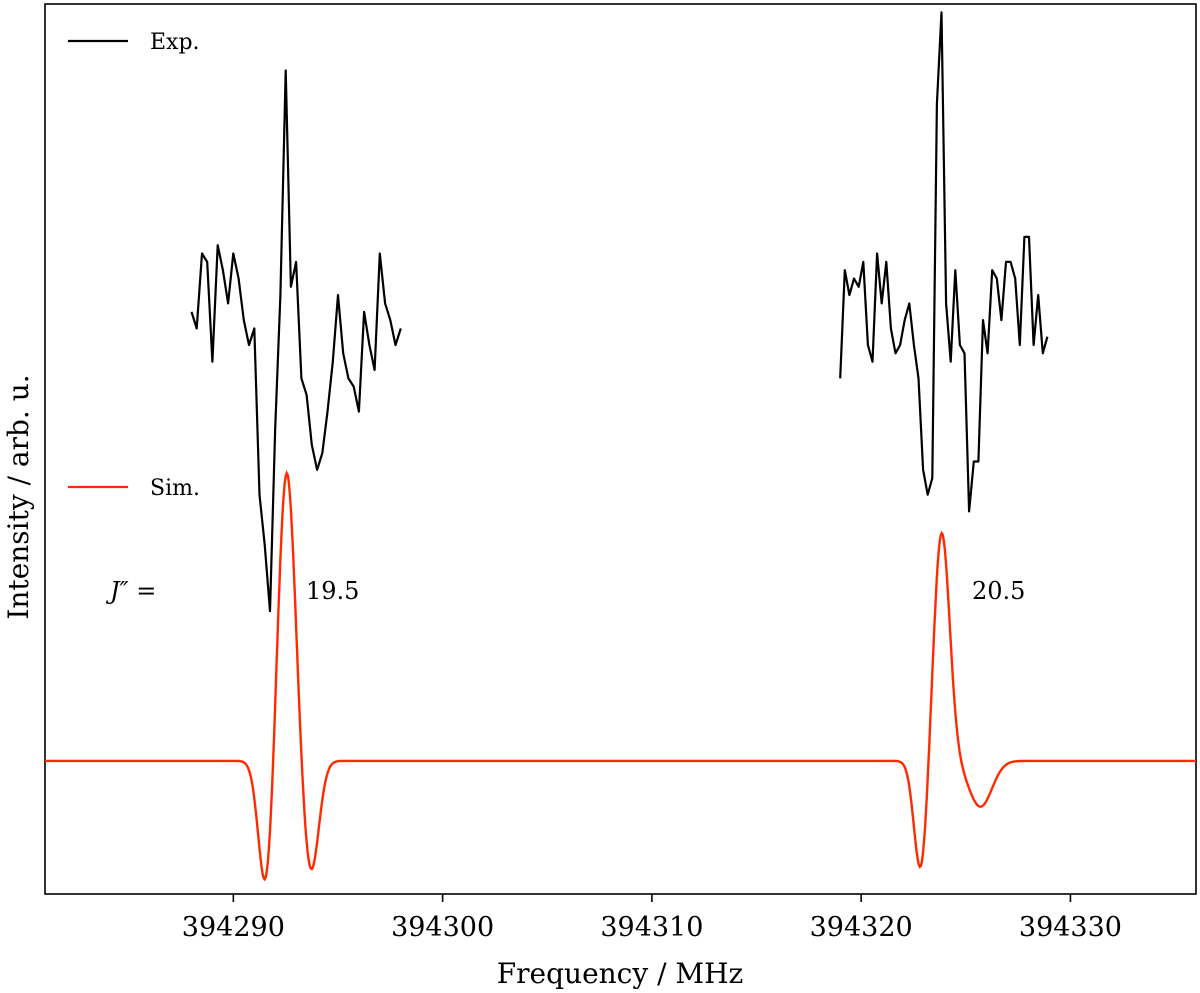  What do you see at coordinates (620, 973) in the screenshot?
I see `x-axis-label: Frequency / MHz` at bounding box center [620, 973].